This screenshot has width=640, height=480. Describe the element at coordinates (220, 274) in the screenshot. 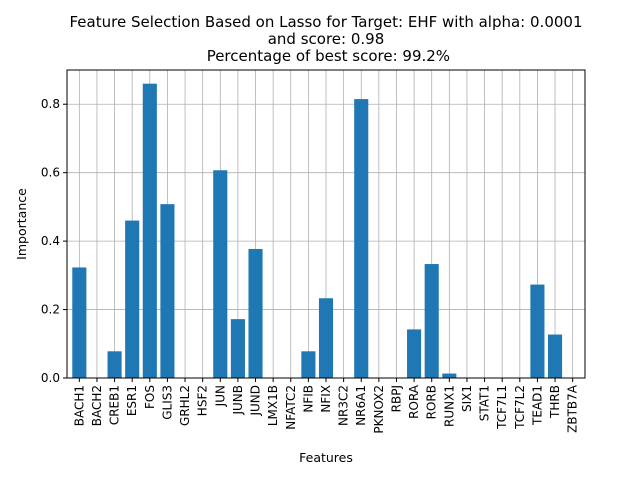

I see `bar-jun` at that location.